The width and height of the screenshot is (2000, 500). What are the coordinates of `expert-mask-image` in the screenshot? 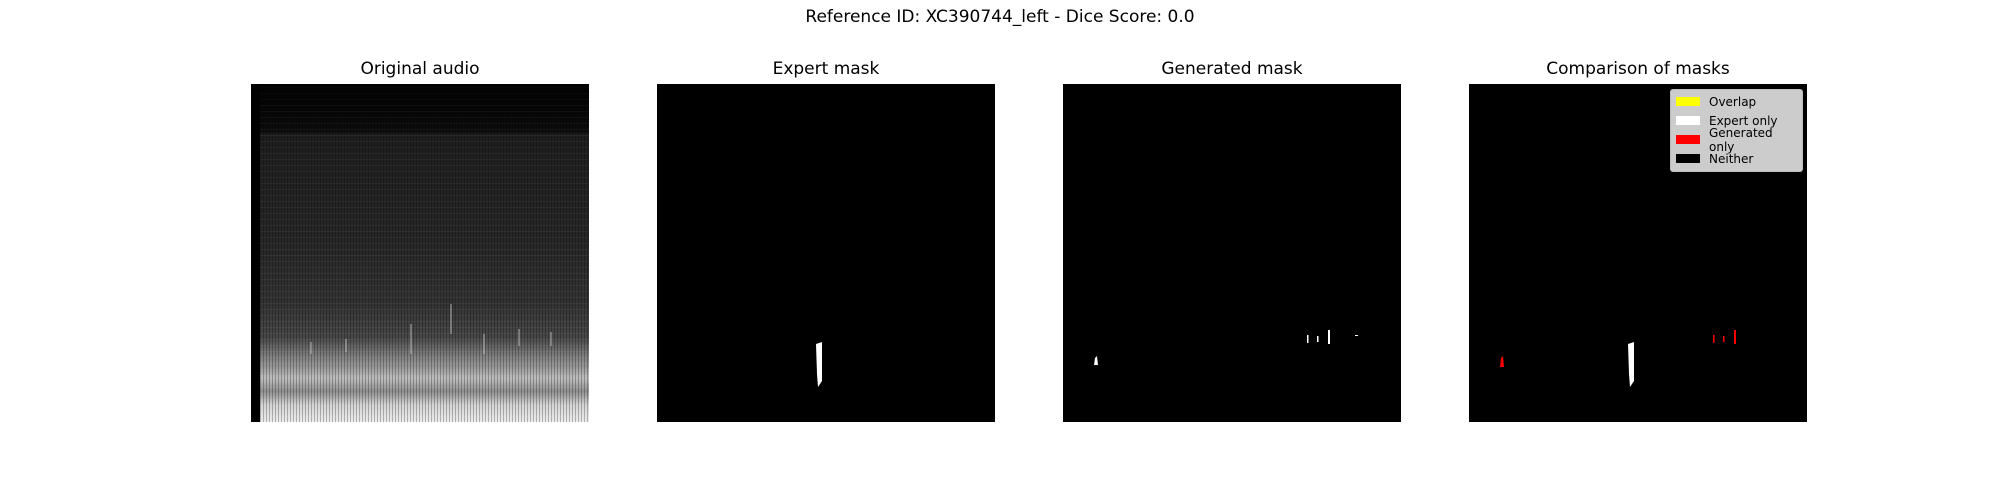 It's located at (826, 253).